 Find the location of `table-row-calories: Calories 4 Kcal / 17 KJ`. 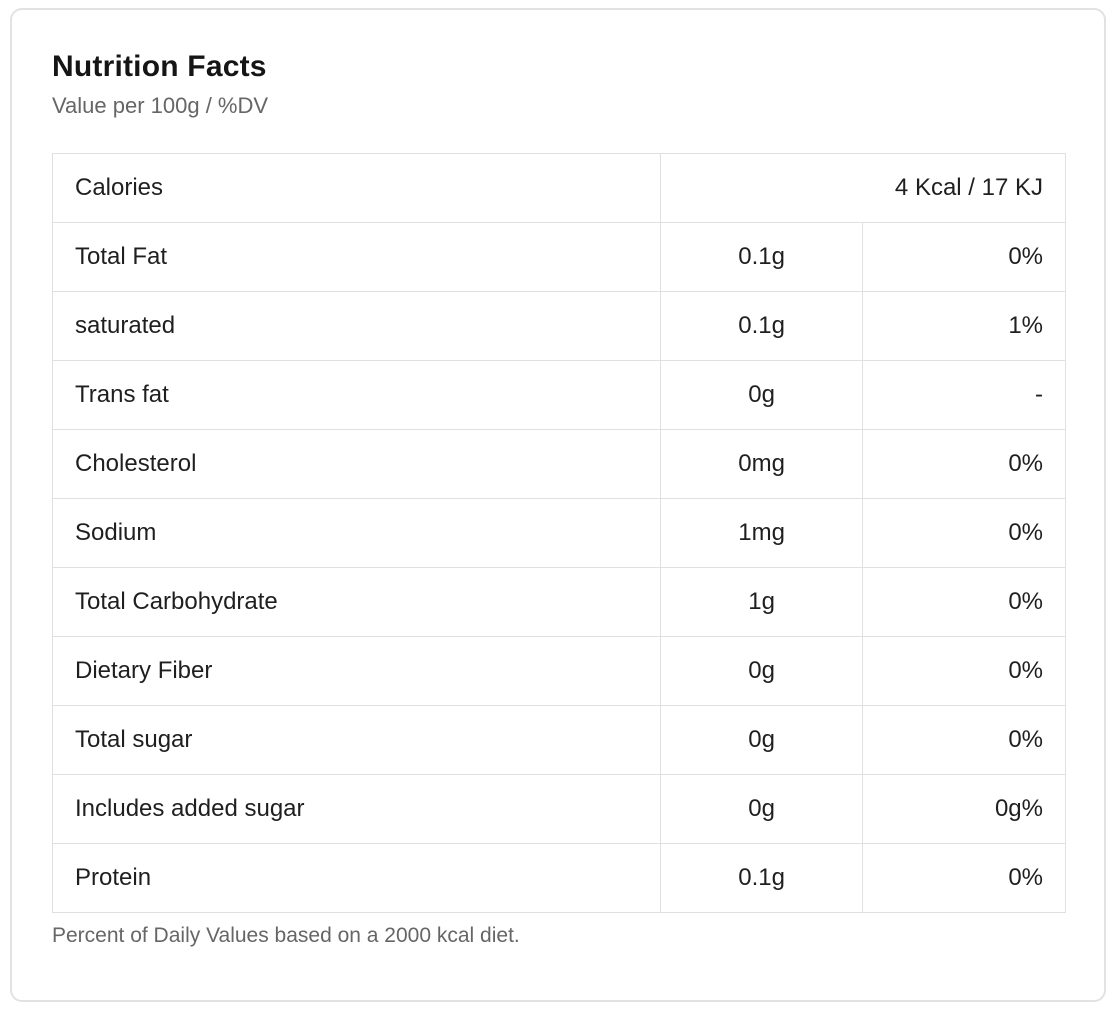

table-row-calories: Calories 4 Kcal / 17 KJ is located at coordinates (559, 188).